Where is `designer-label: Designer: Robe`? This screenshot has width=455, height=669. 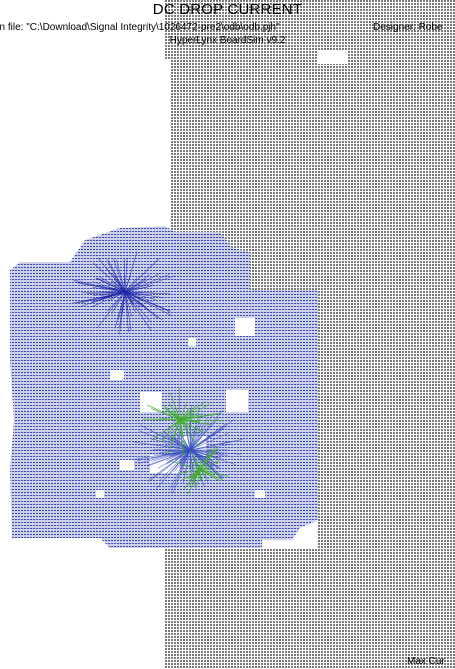
designer-label: Designer: Robe is located at coordinates (408, 27).